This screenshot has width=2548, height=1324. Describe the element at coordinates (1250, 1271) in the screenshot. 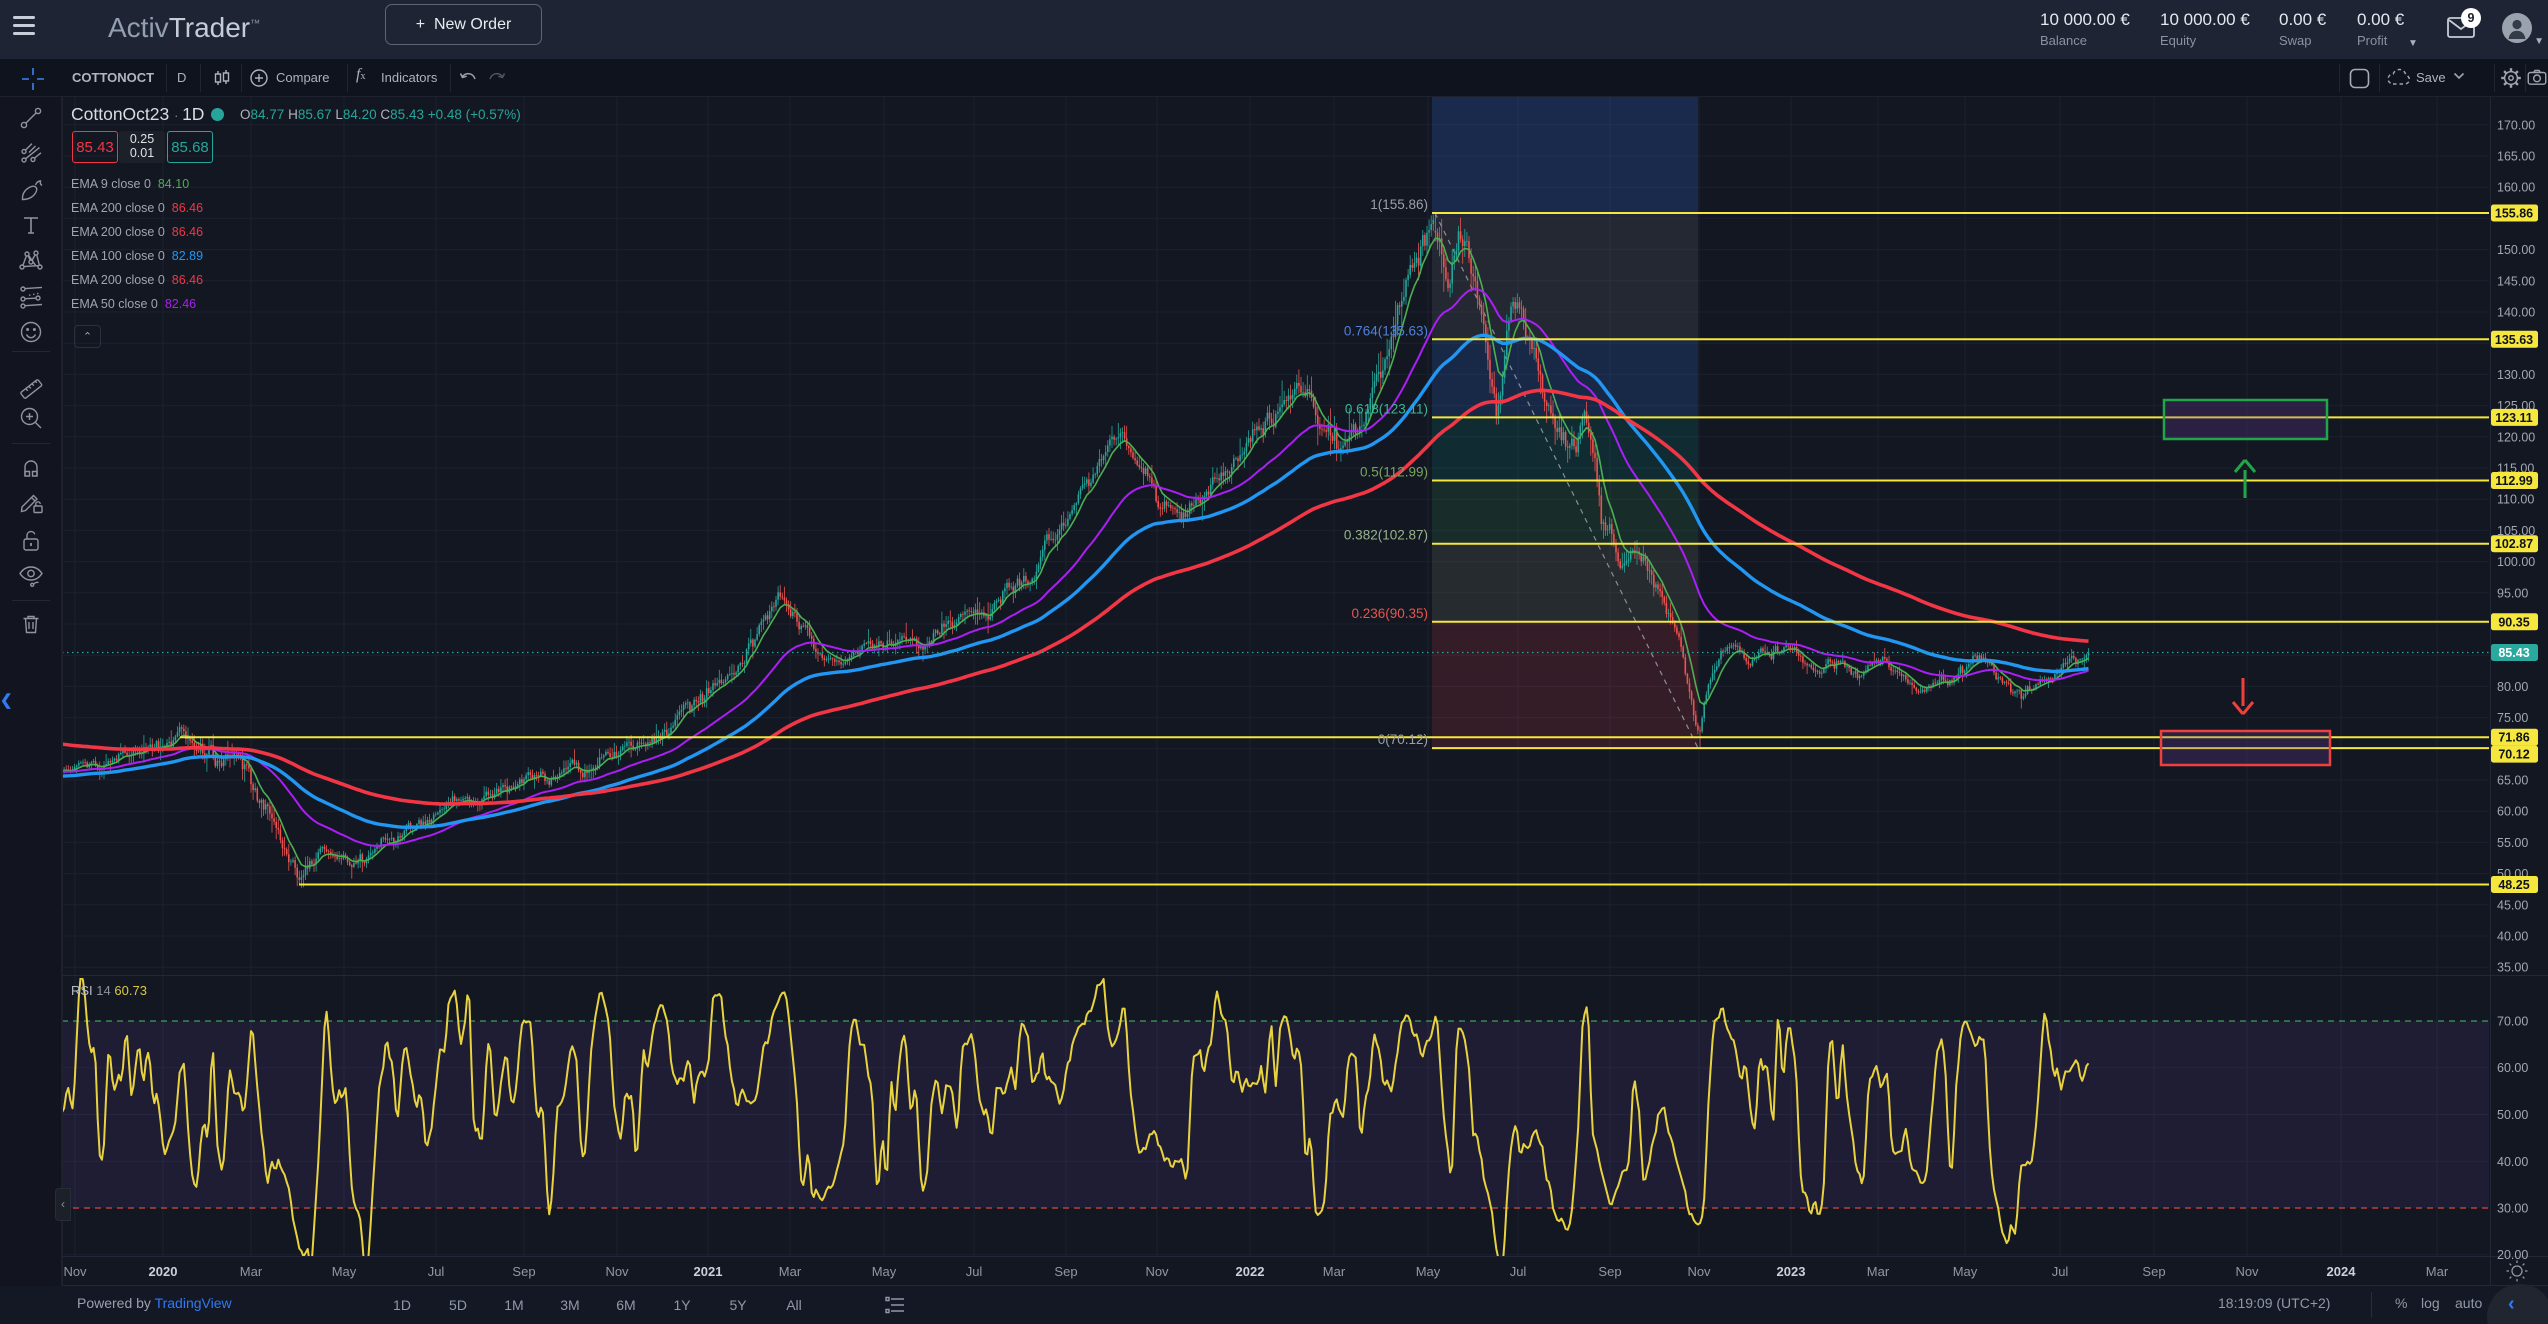

I see `svg-text: 2022` at that location.